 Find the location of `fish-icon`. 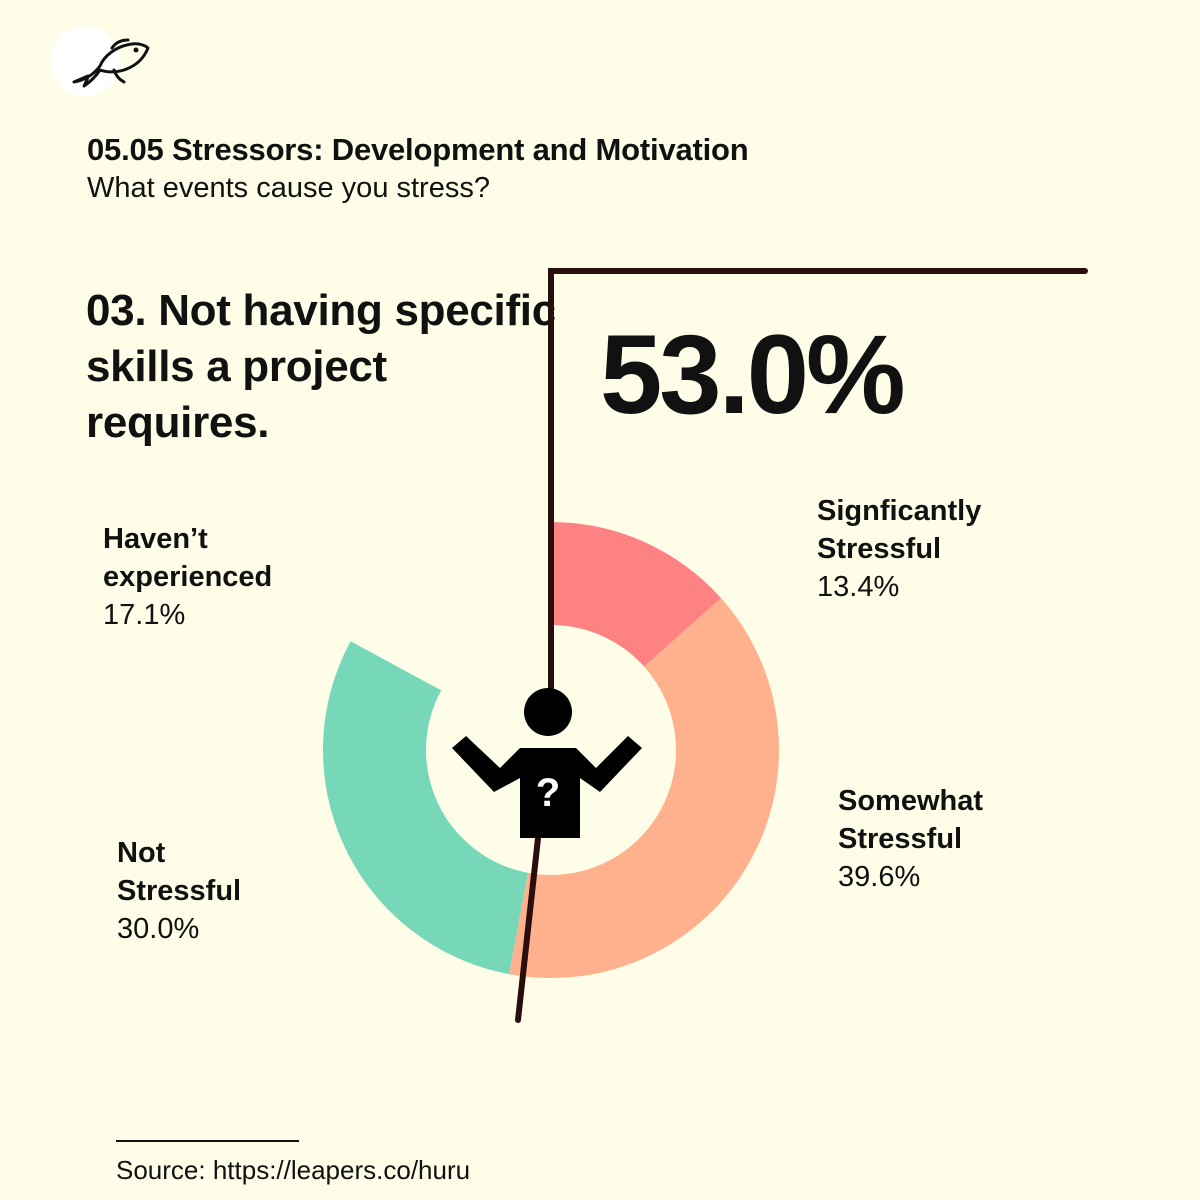

fish-icon is located at coordinates (111, 63).